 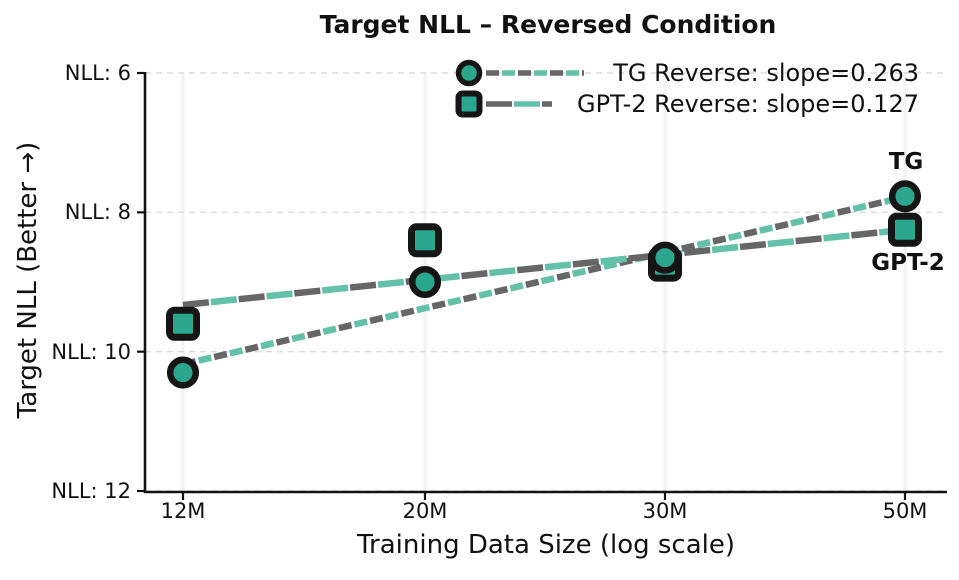 I want to click on y-tick-label: NLL: 8, so click(x=97, y=212).